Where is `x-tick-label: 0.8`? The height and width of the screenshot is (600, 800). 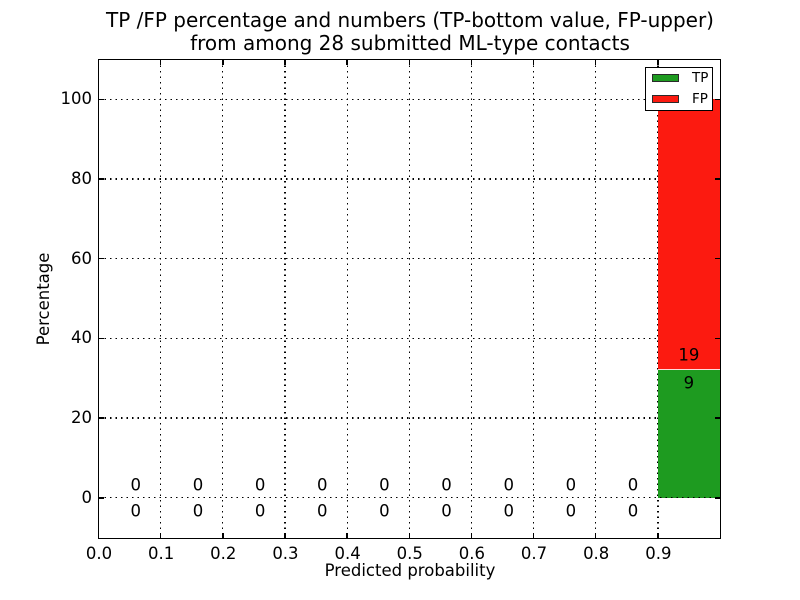
x-tick-label: 0.8 is located at coordinates (596, 553).